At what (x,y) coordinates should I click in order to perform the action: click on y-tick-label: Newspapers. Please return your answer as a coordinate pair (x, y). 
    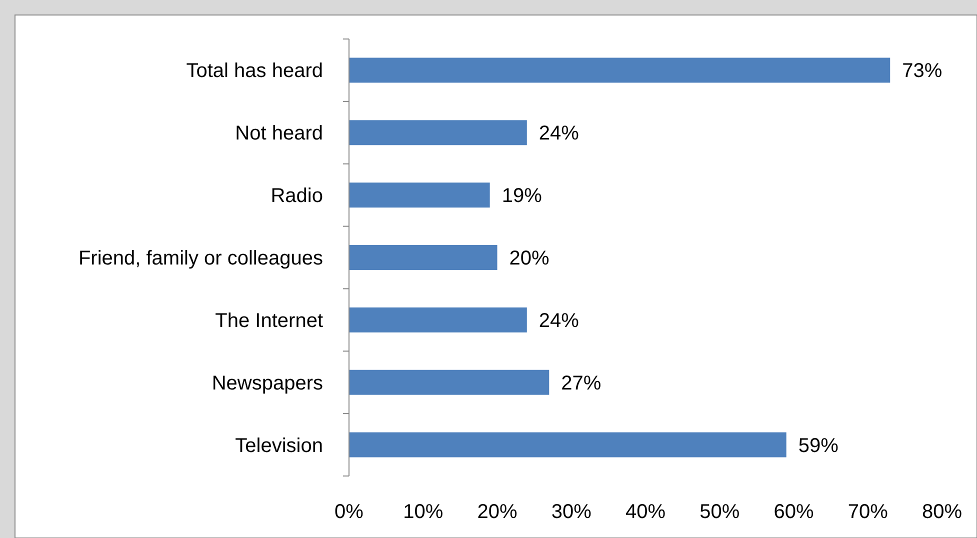
    Looking at the image, I should click on (267, 383).